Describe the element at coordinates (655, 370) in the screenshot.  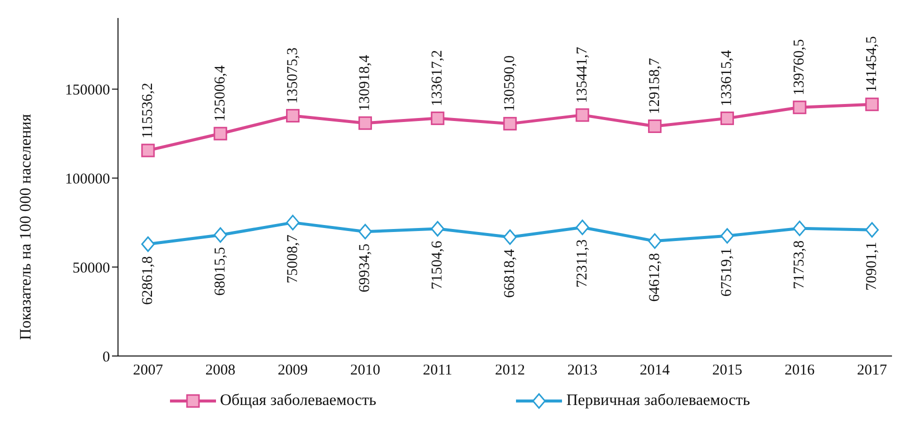
I see `x-tick-label: 2014` at that location.